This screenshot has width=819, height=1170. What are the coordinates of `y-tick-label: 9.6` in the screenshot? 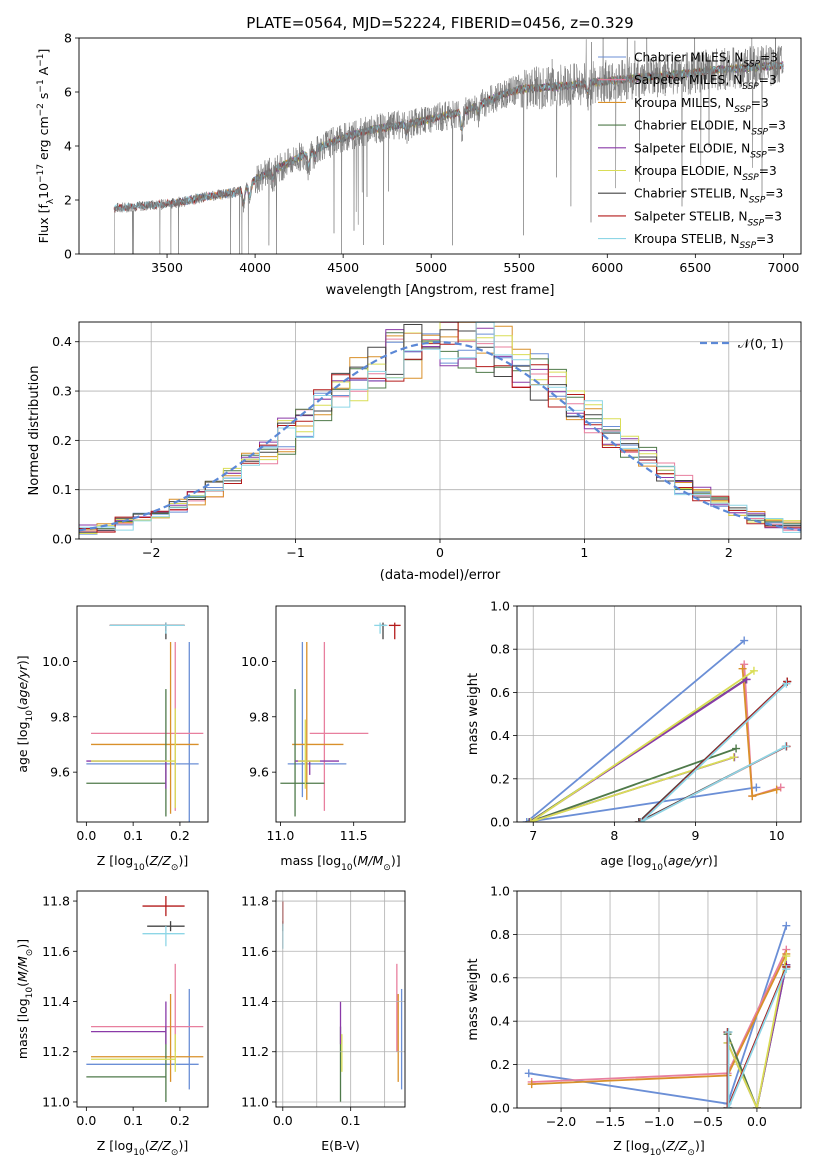 It's located at (259, 772).